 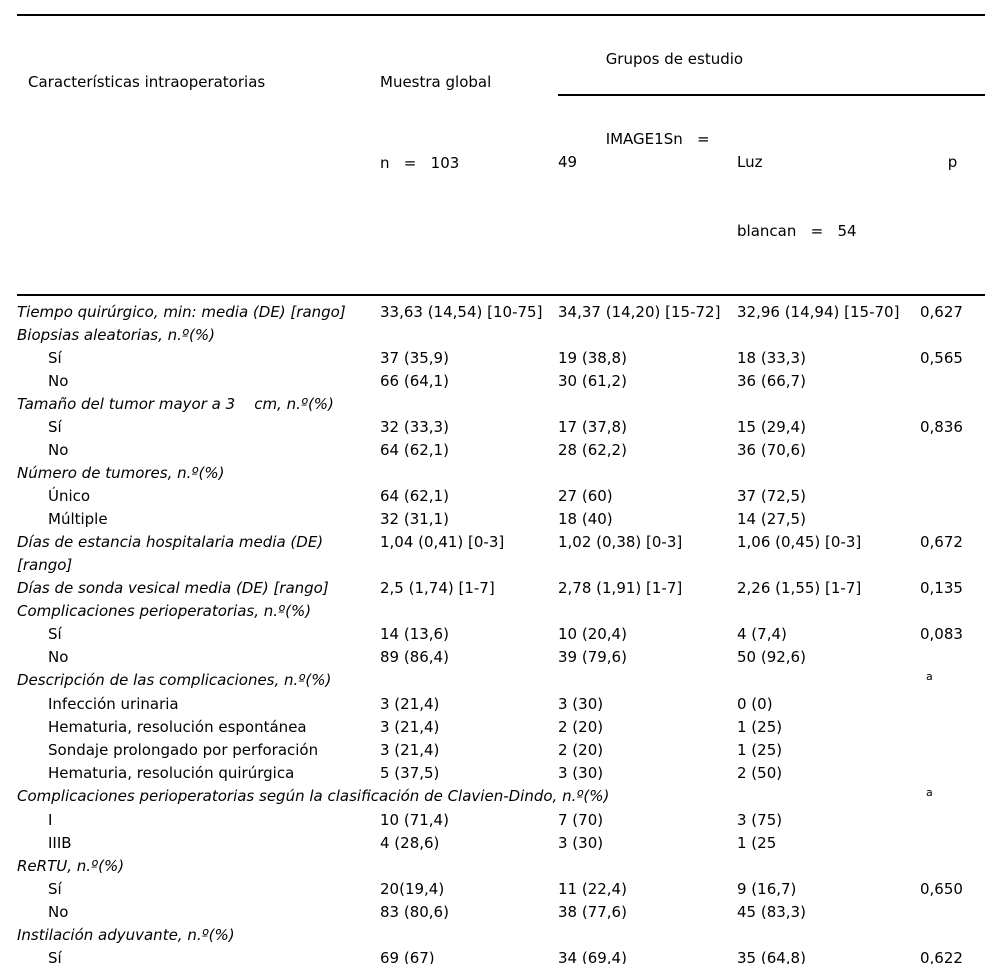 What do you see at coordinates (592, 450) in the screenshot?
I see `image1s-value-cell: 28 (62,2)` at bounding box center [592, 450].